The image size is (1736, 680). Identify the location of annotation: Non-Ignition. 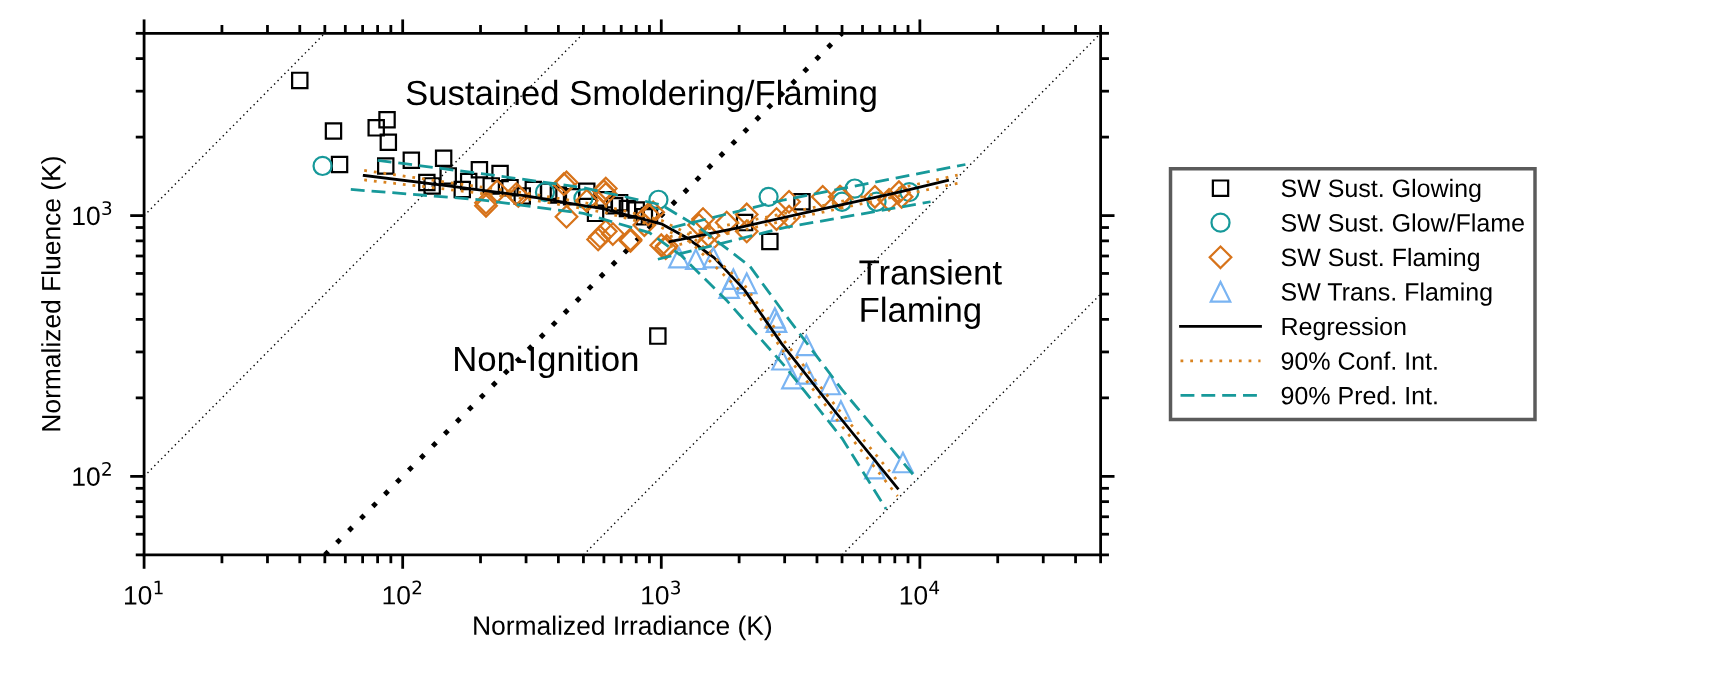
(546, 362).